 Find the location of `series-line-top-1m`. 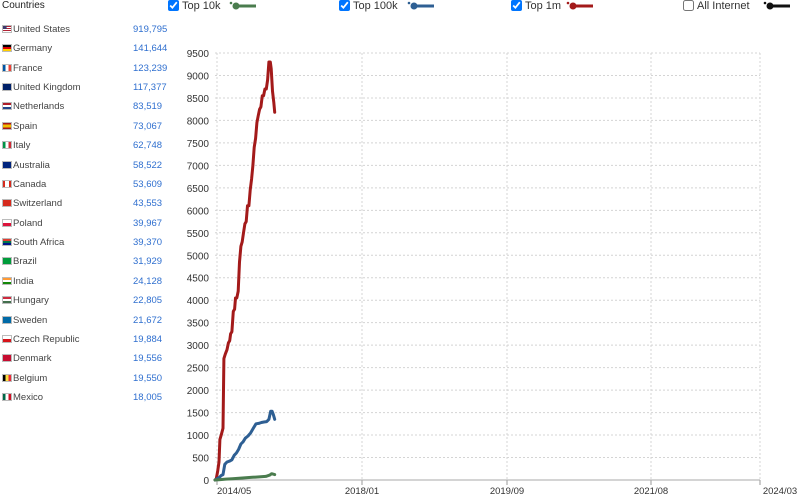

series-line-top-1m is located at coordinates (245, 271).